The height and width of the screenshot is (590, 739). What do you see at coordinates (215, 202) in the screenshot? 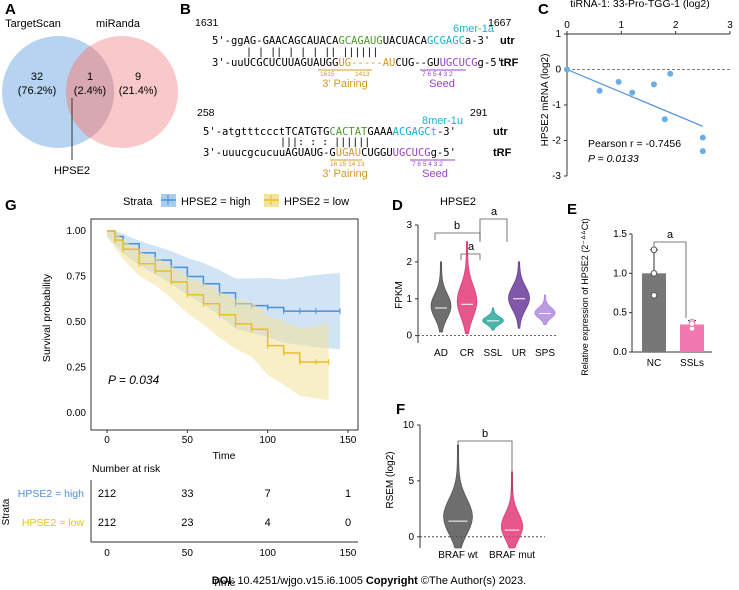
I see `legend-high-label: HPSE2 = high` at bounding box center [215, 202].